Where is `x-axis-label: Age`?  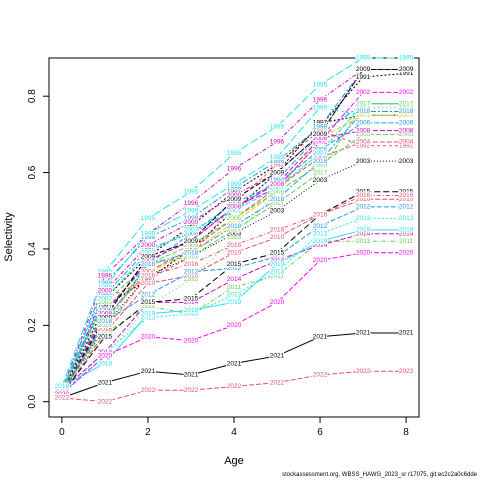 x-axis-label: Age is located at coordinates (234, 461).